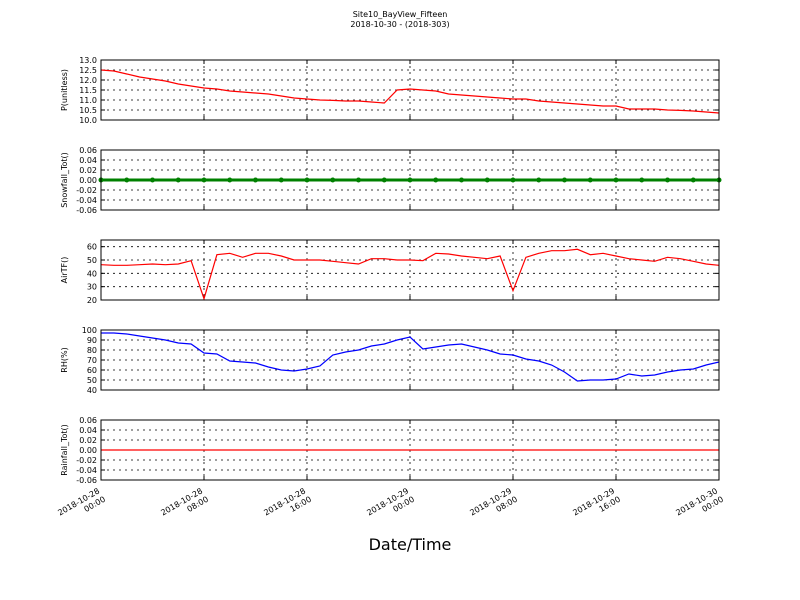  I want to click on y-tick-label: 11.5, so click(88, 90).